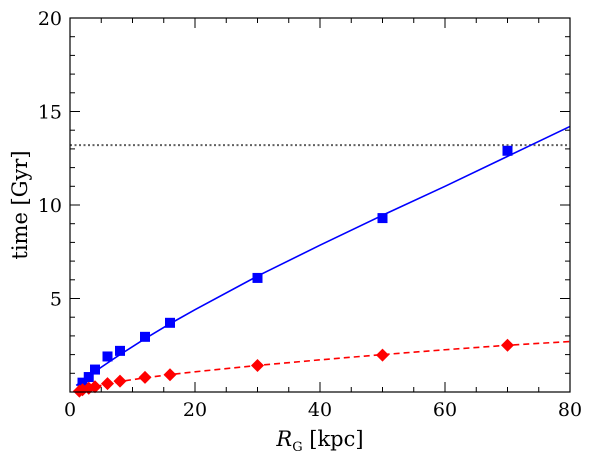  I want to click on x-axis-label-subscript: G, so click(297, 447).